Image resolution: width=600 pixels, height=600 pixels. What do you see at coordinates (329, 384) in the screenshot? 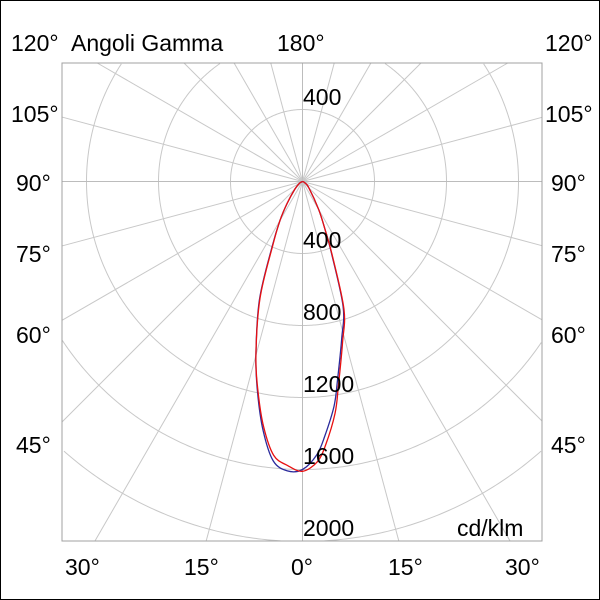
I see `radial-label-1200: 1200` at bounding box center [329, 384].